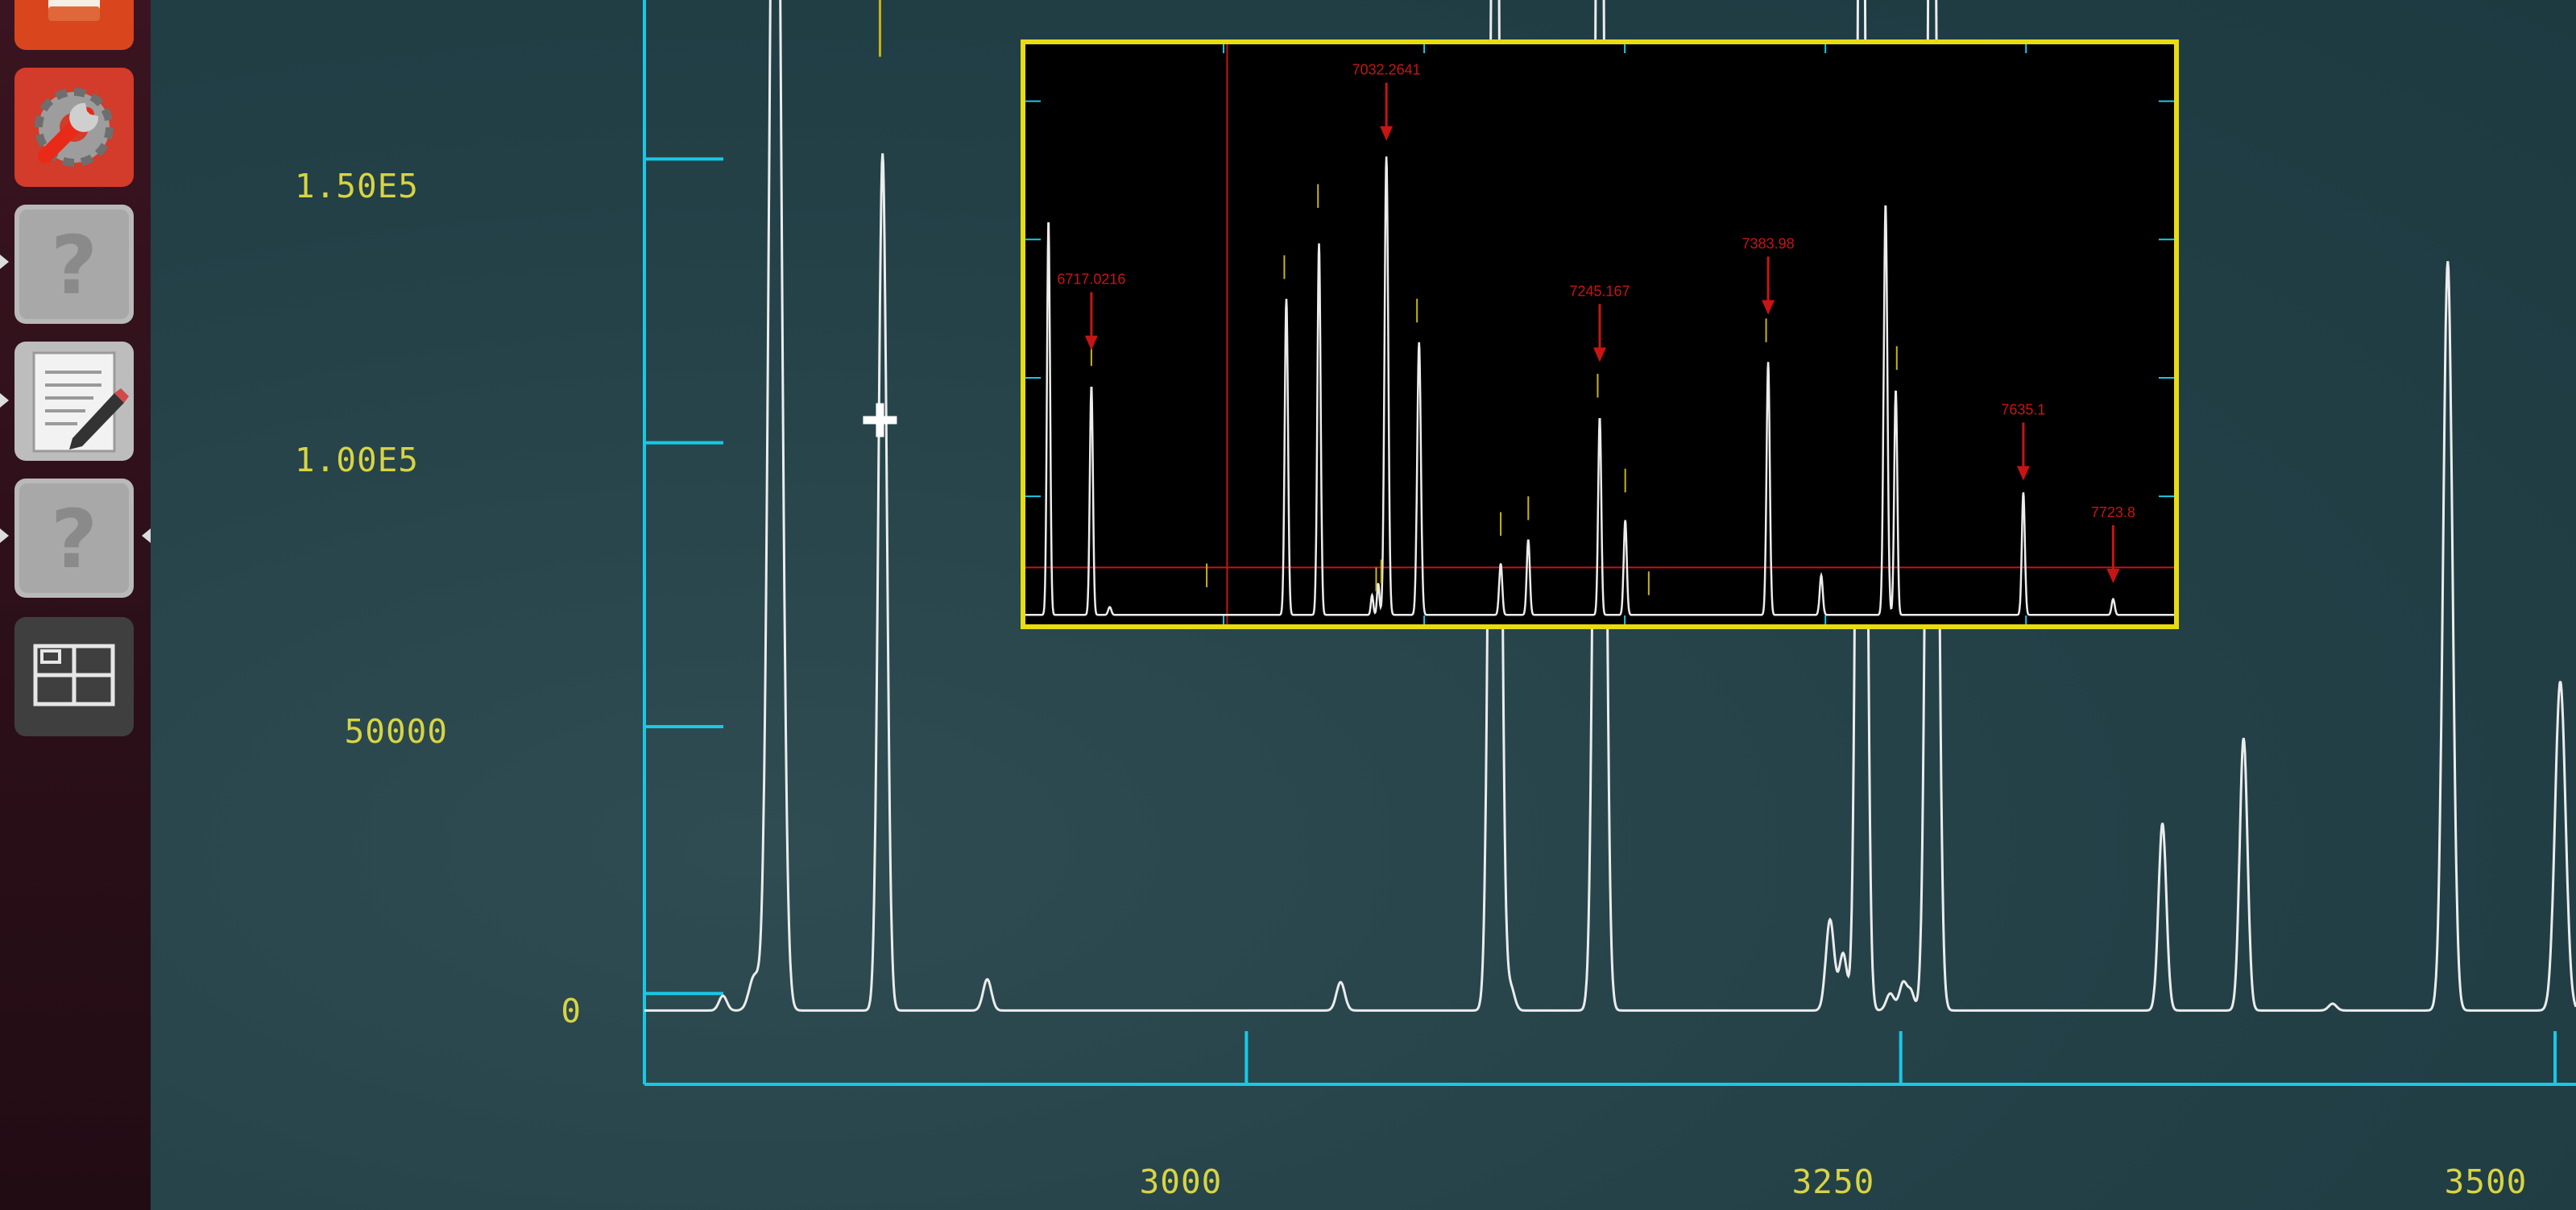 Image resolution: width=2576 pixels, height=1210 pixels. Describe the element at coordinates (2023, 410) in the screenshot. I see `annotation-label: 7635.1` at that location.